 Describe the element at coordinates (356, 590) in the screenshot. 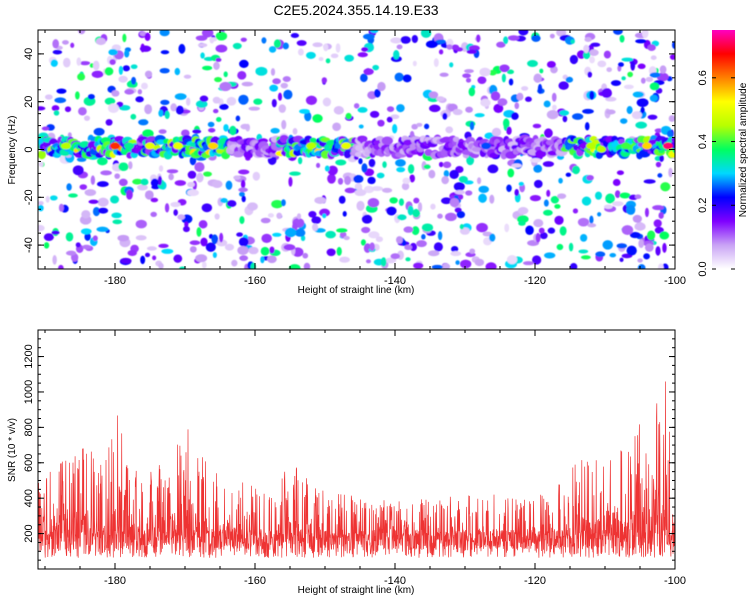

I see `snr-x-axis-label: Height of straight line (km)` at that location.